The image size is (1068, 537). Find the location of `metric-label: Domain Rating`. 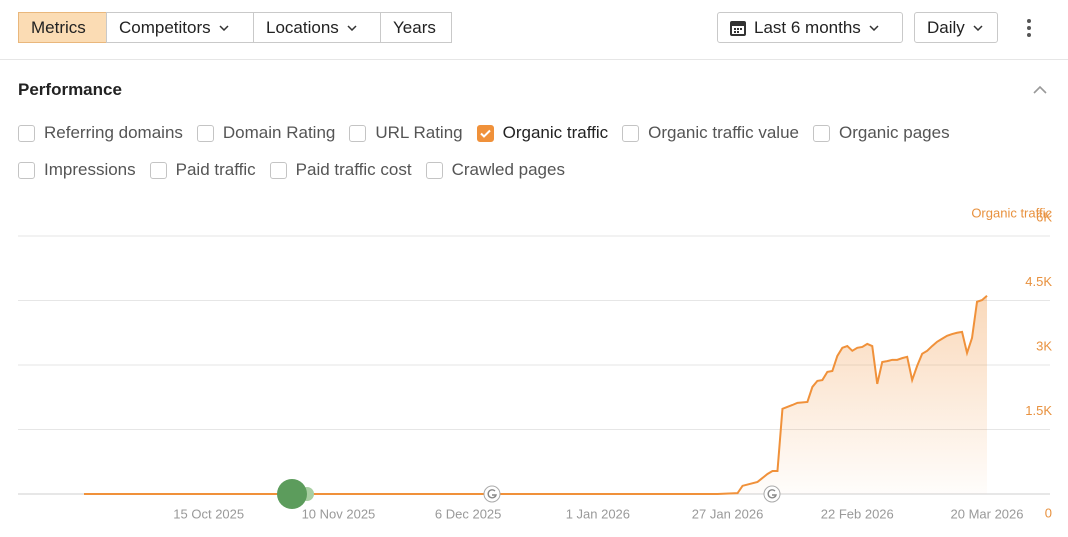

metric-label: Domain Rating is located at coordinates (279, 132).